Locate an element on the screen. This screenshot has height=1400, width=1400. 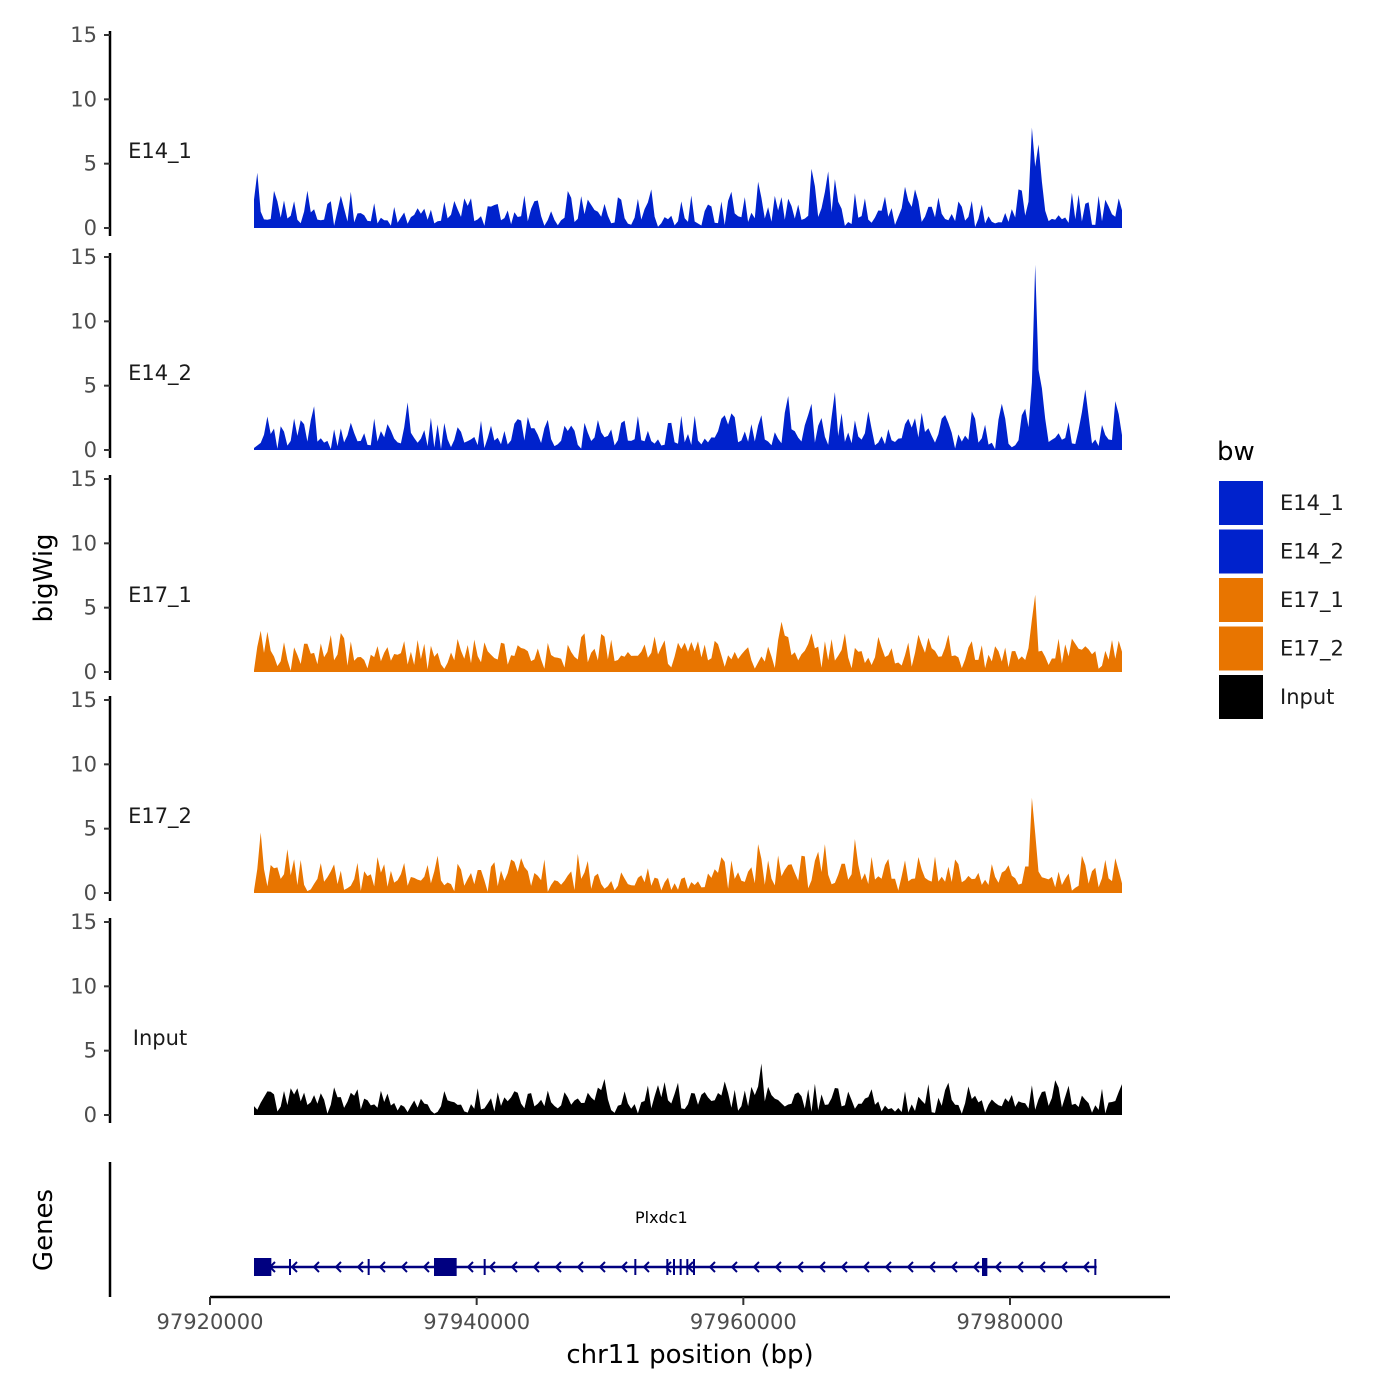
x-tick-label: 97980000 is located at coordinates (1010, 1322).